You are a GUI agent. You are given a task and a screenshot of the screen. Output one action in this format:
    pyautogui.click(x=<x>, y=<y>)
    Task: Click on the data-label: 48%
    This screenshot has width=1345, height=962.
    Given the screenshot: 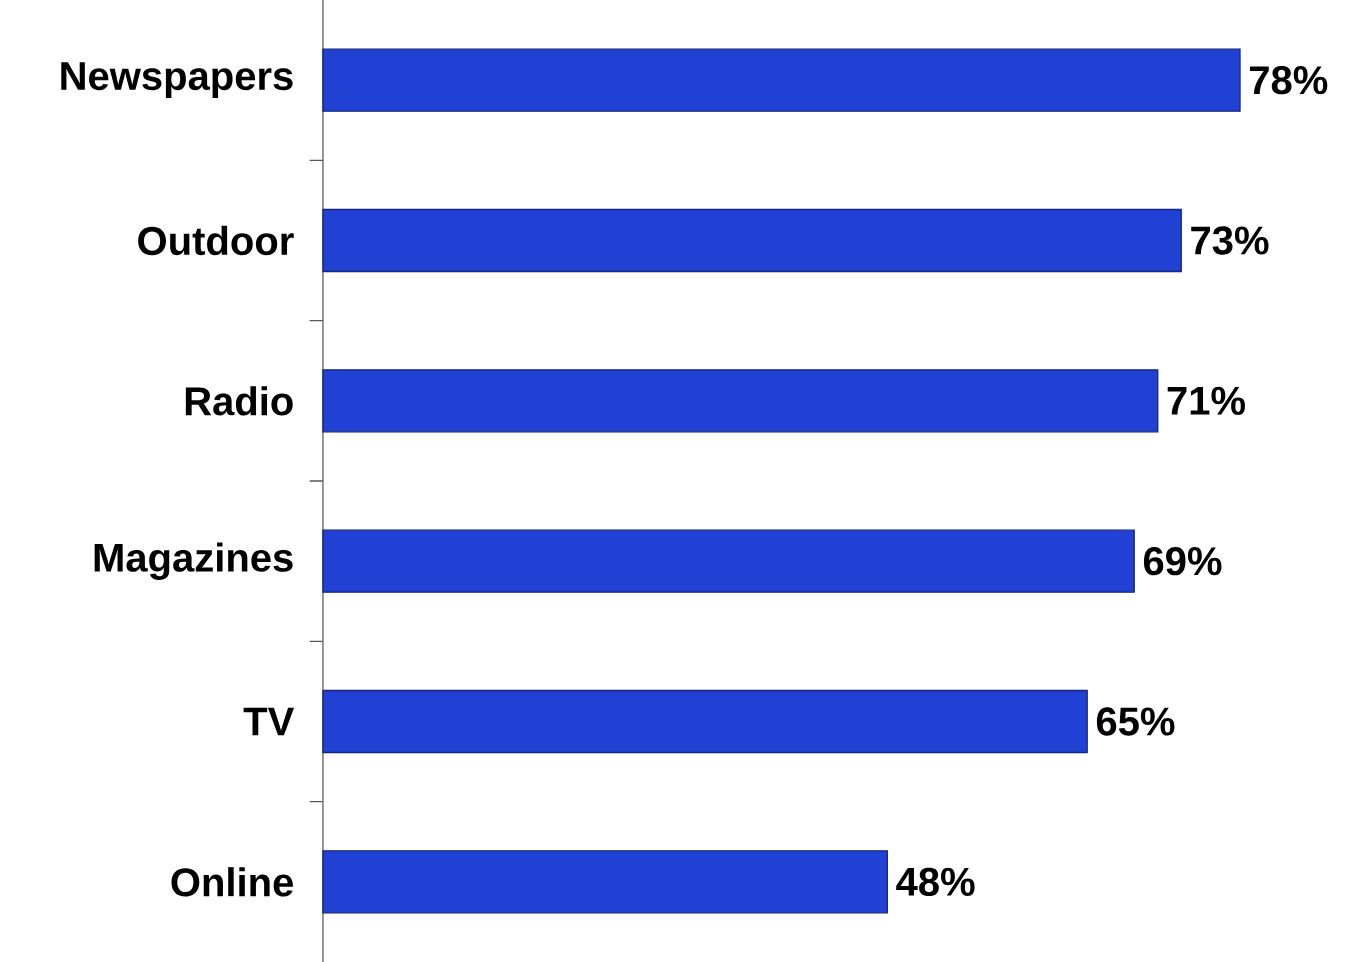 What is the action you would take?
    pyautogui.click(x=935, y=882)
    